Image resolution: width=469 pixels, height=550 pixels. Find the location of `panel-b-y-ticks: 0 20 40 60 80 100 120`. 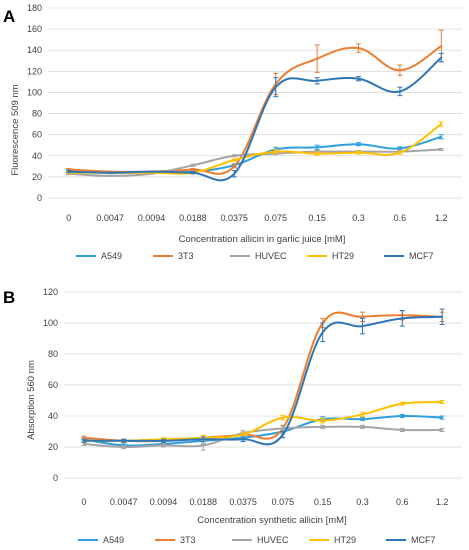

panel-b-y-ticks: 0 20 40 60 80 100 120 is located at coordinates (50, 385).